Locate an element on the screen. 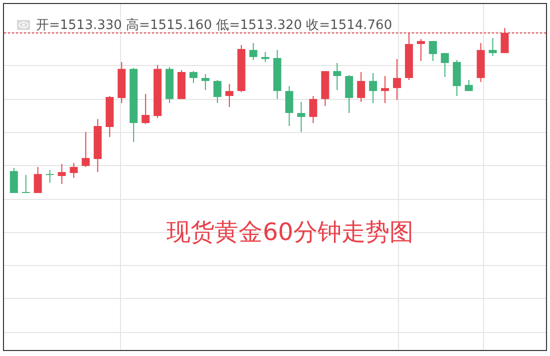 The width and height of the screenshot is (550, 356). text: 现货黄金60分钟走势图 is located at coordinates (290, 232).